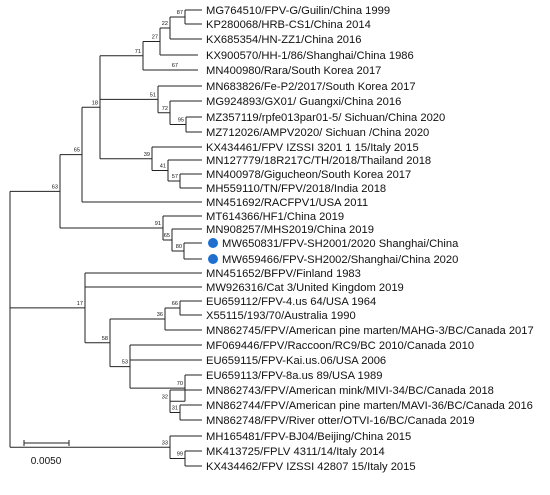 The height and width of the screenshot is (495, 550). Describe the element at coordinates (340, 260) in the screenshot. I see `taxon-label: MW659466/FPV-SH2002/Shanghai/China 2020` at that location.